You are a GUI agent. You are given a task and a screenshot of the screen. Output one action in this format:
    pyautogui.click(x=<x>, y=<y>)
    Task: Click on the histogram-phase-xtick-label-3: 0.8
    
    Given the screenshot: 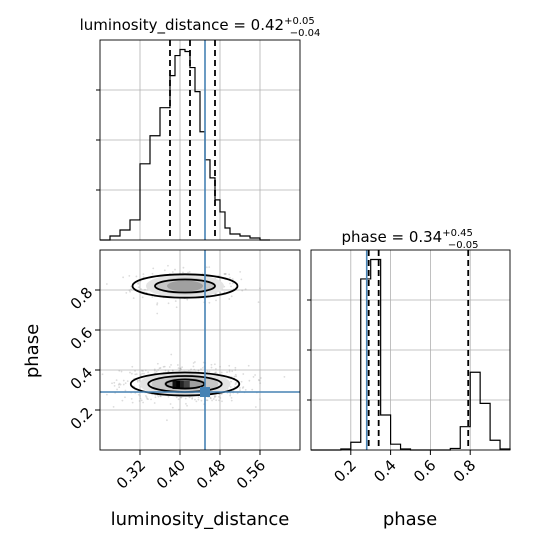 What is the action you would take?
    pyautogui.click(x=465, y=471)
    